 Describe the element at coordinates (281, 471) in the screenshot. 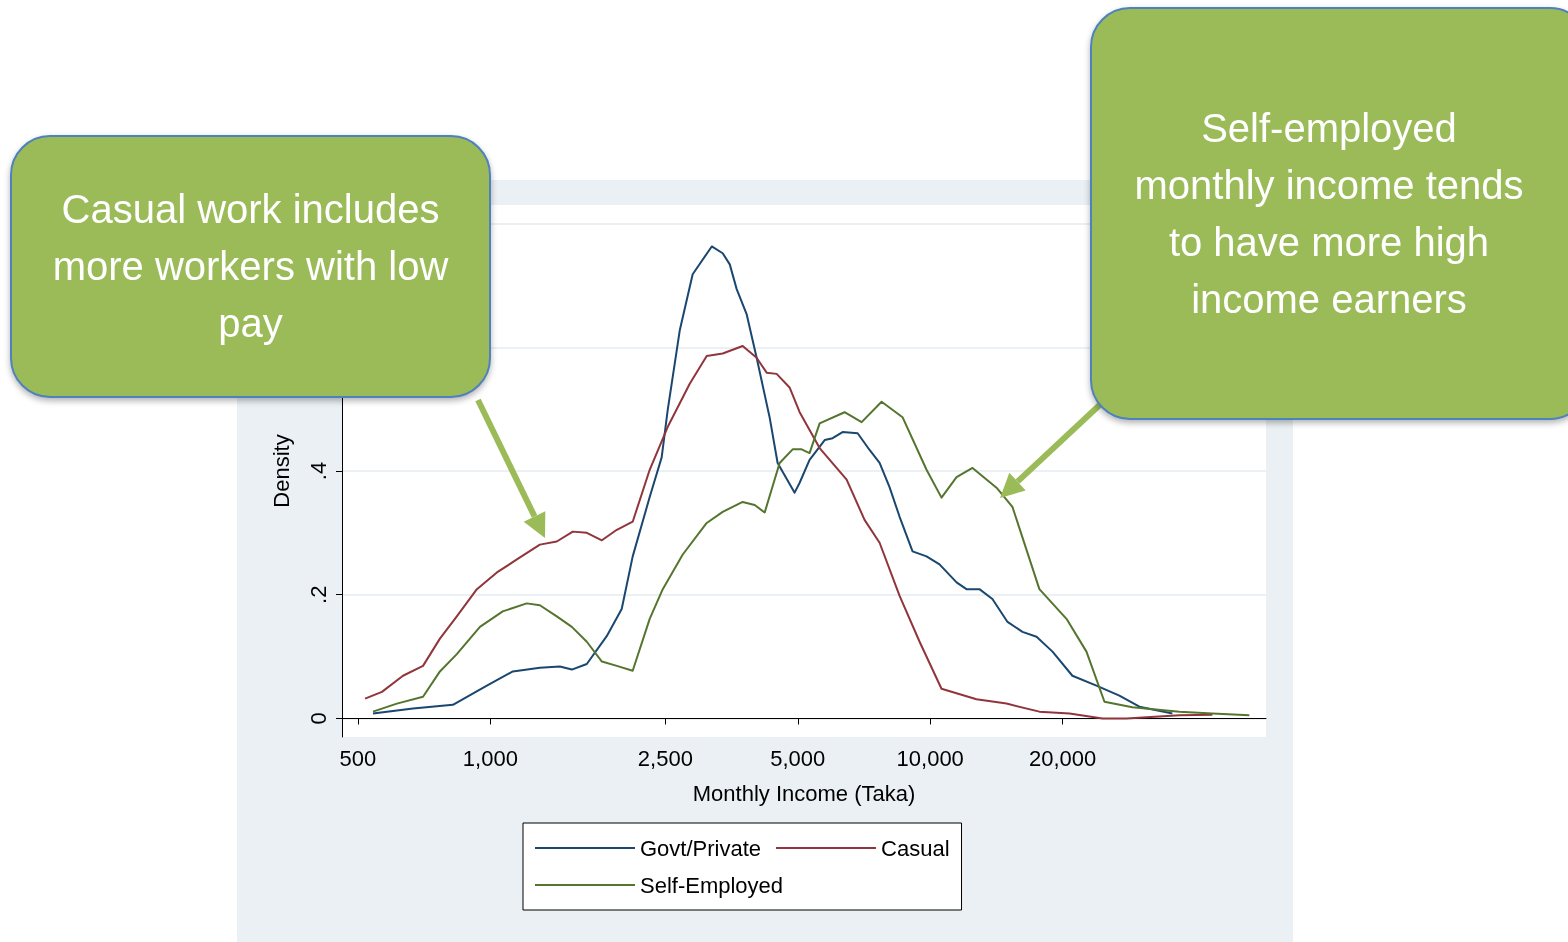

I see `y-axis-title: Density` at that location.